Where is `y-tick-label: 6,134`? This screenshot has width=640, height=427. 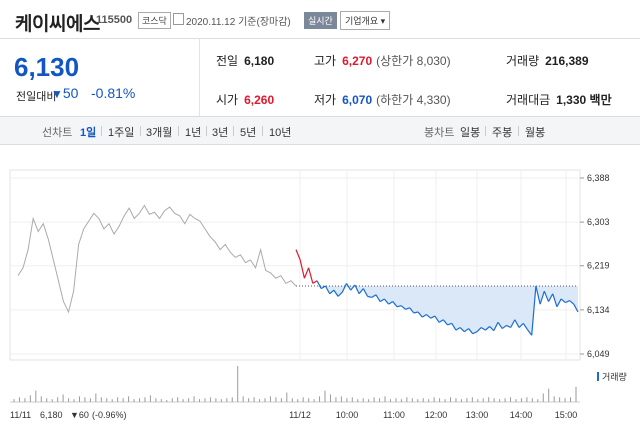
y-tick-label: 6,134 is located at coordinates (598, 310).